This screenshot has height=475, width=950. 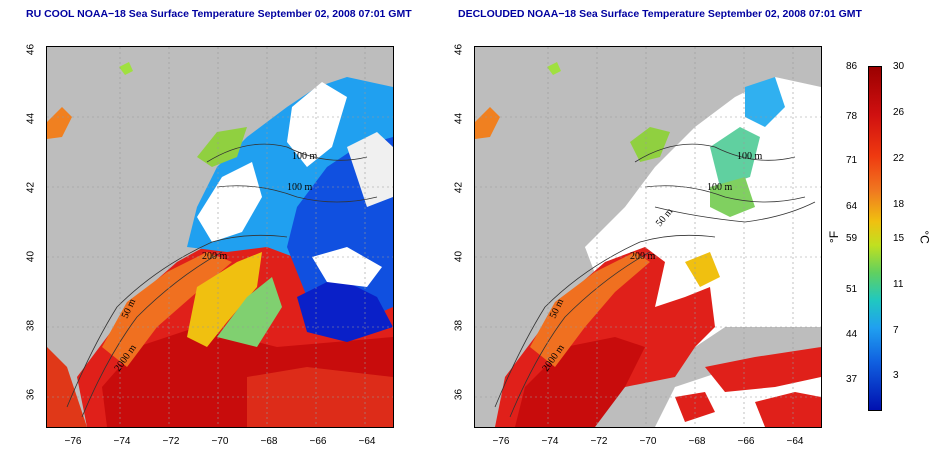 I want to click on colorbar-c-26: 26, so click(x=899, y=112).